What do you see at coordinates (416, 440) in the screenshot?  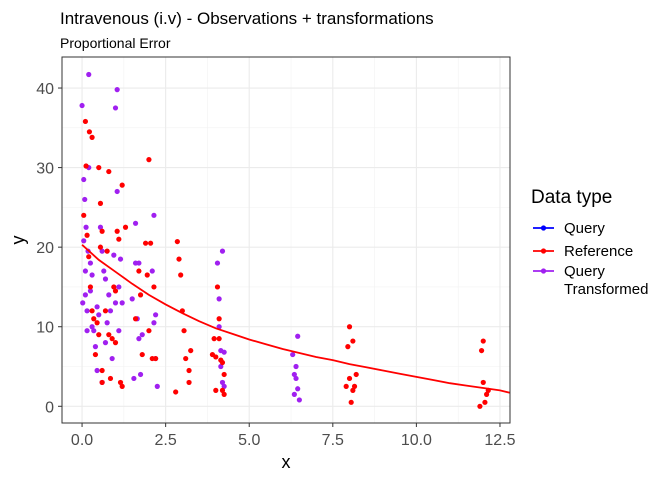 I see `x-tick-label: 10.0` at bounding box center [416, 440].